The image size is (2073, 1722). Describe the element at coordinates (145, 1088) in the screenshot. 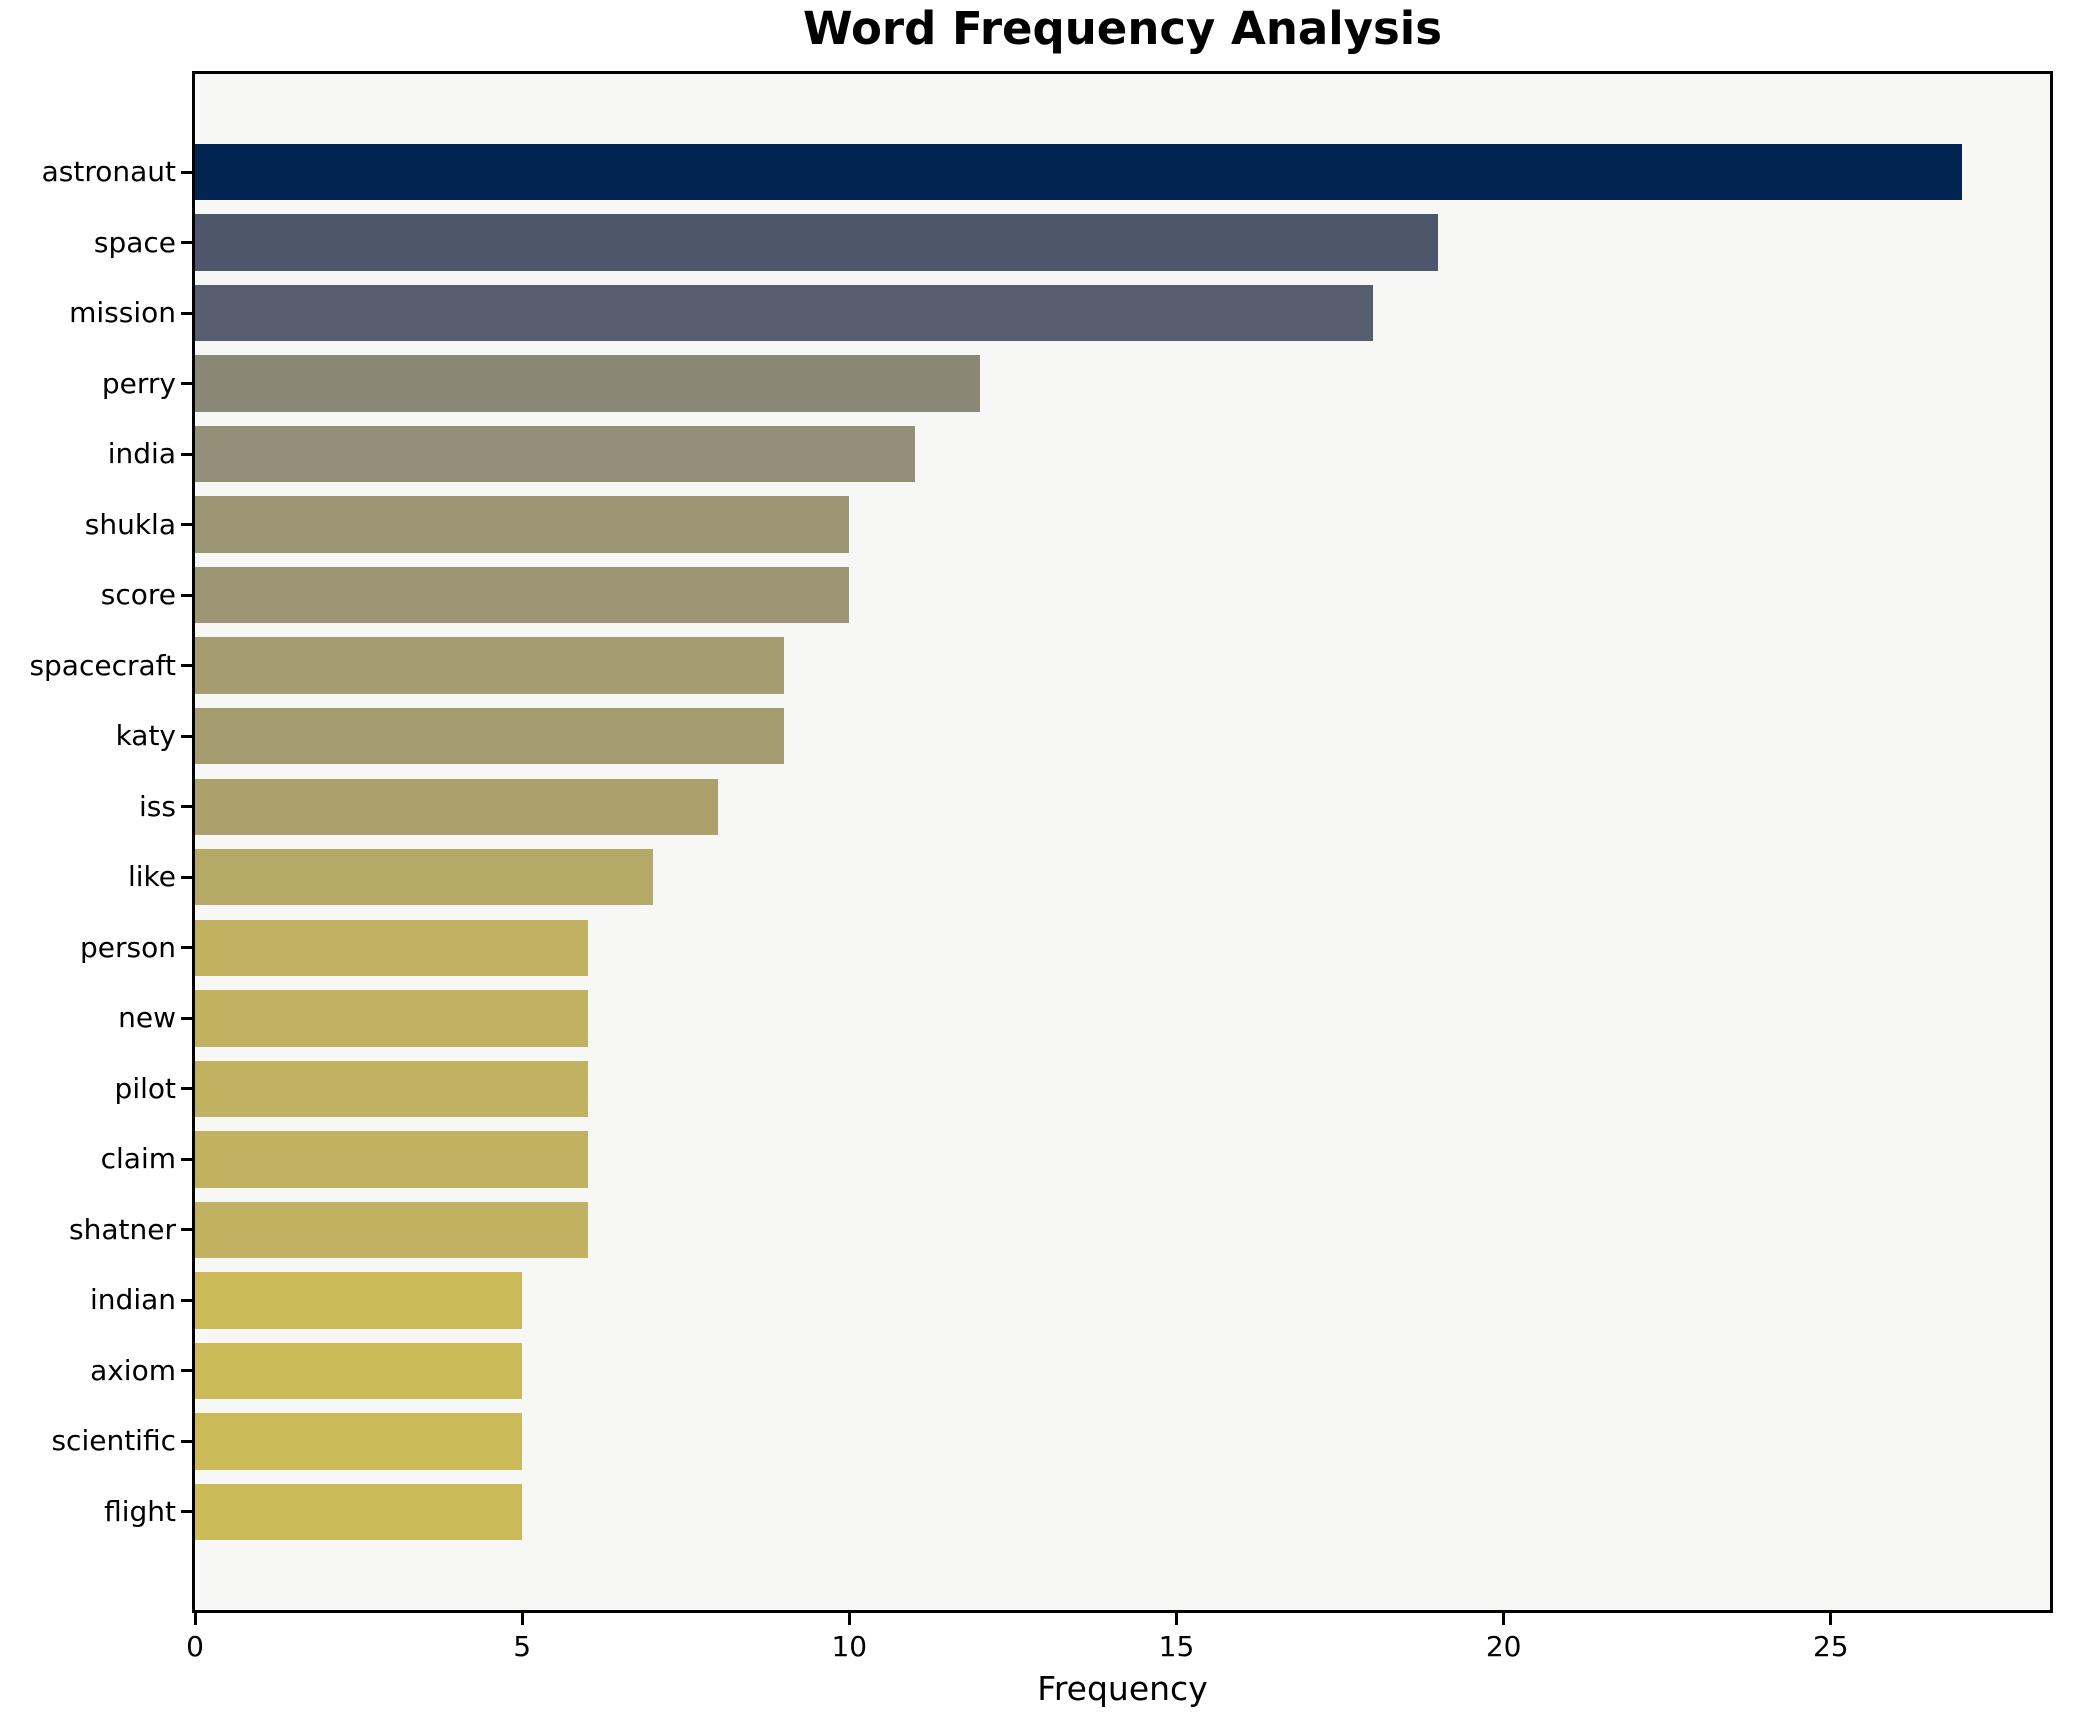

I see `y-tick-label: pilot` at that location.